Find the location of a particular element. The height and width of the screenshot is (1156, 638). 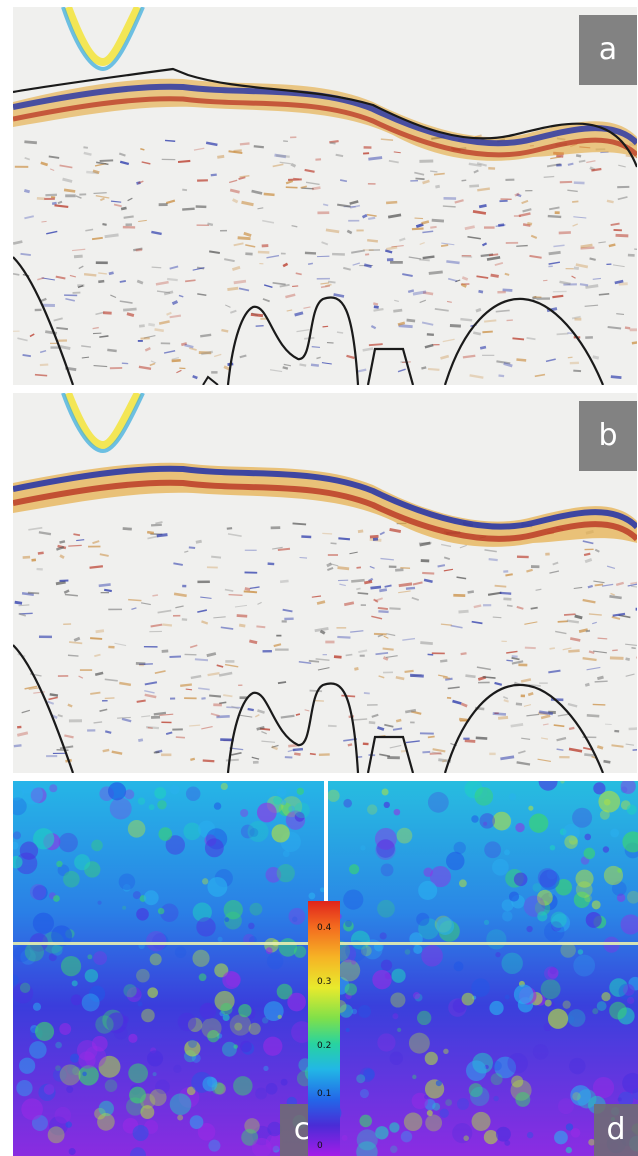

colorbar-tick: 0 is located at coordinates (320, 1146).